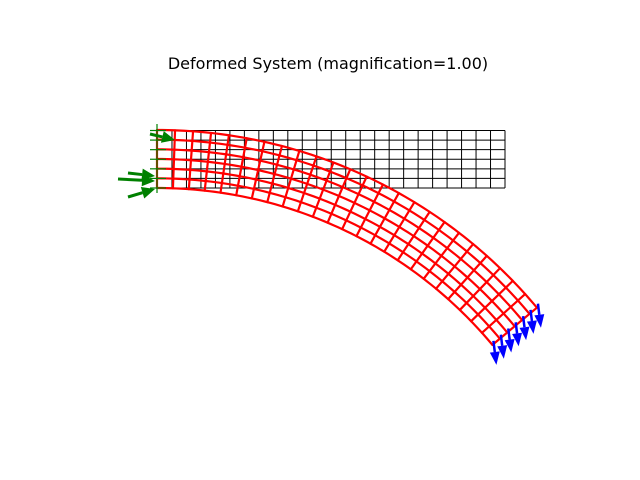  What do you see at coordinates (158, 158) in the screenshot?
I see `support-markers` at bounding box center [158, 158].